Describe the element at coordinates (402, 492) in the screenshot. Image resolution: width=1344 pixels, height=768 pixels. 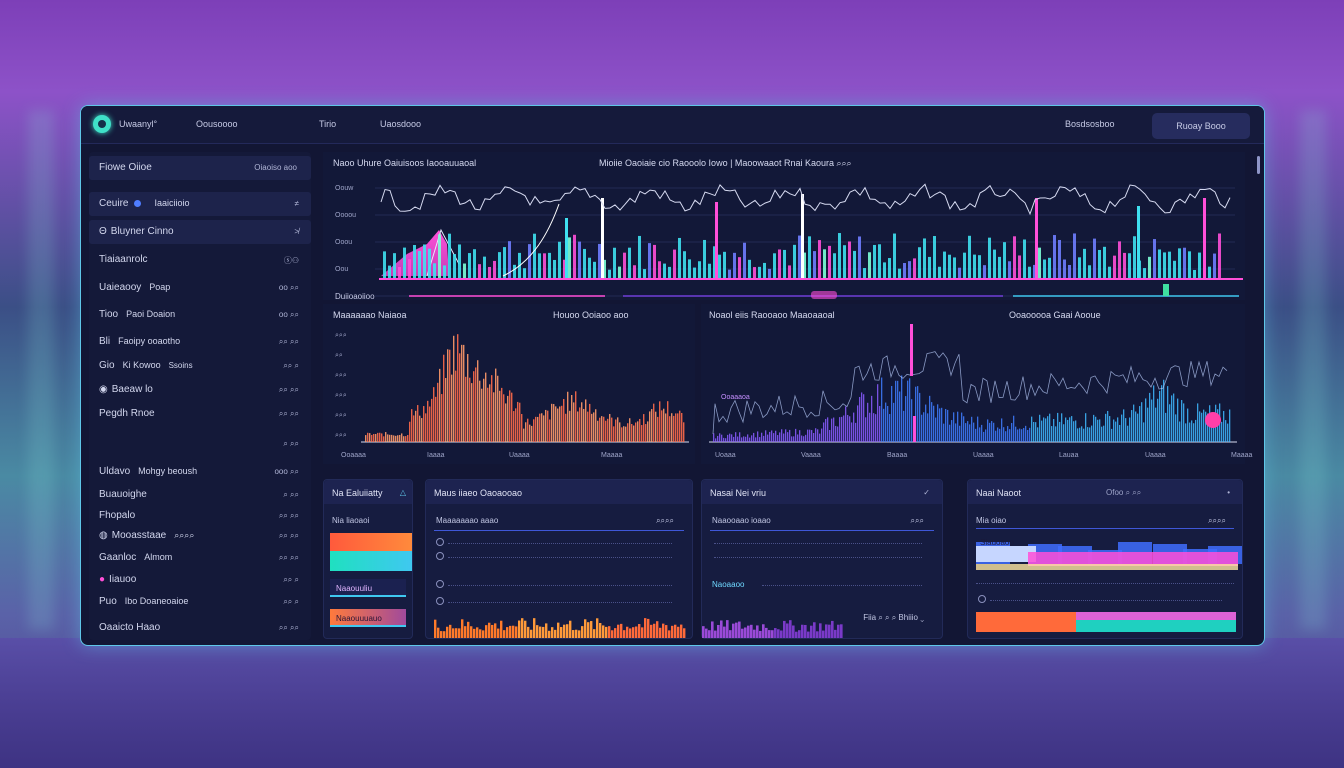
I see `chevron-up-icon: △` at that location.